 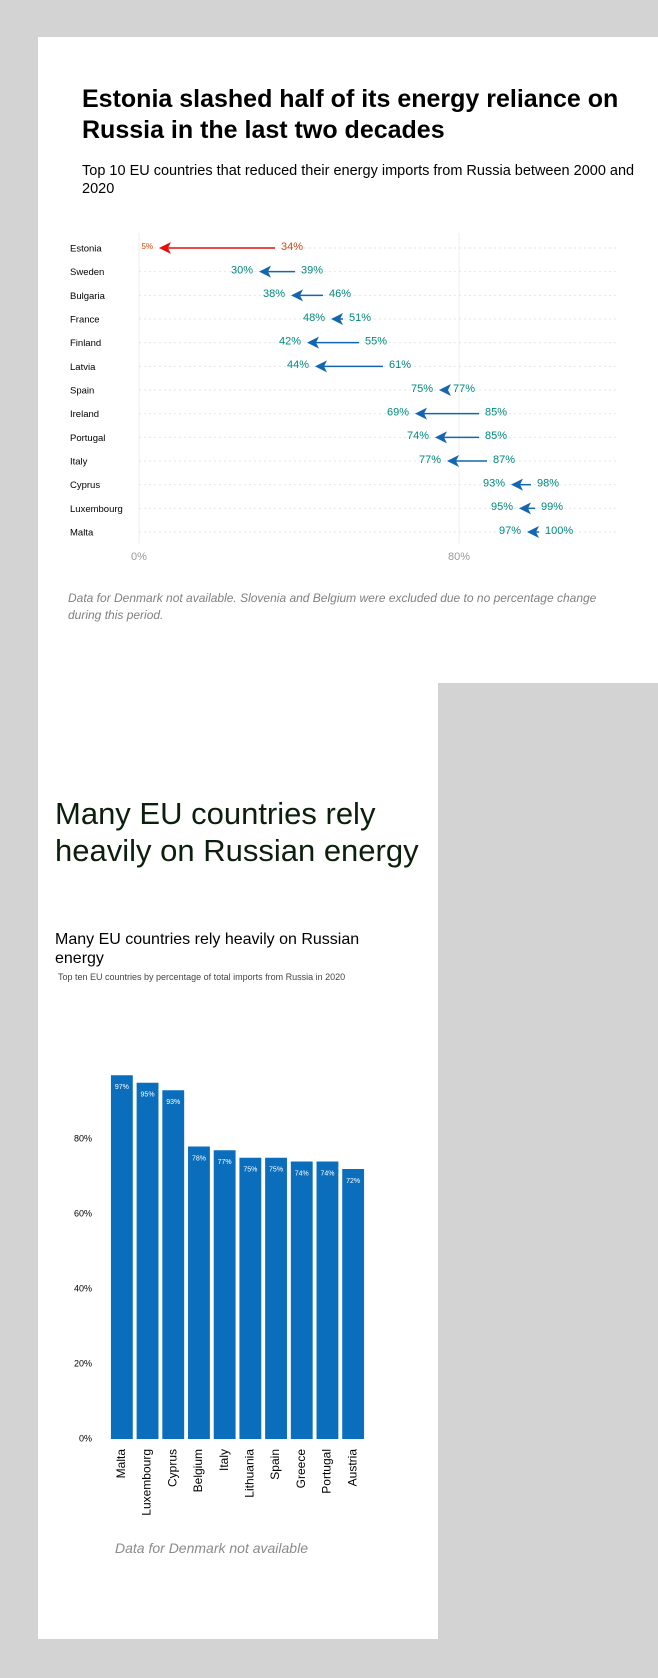 What do you see at coordinates (121, 1464) in the screenshot?
I see `x-tick-label: Malta` at bounding box center [121, 1464].